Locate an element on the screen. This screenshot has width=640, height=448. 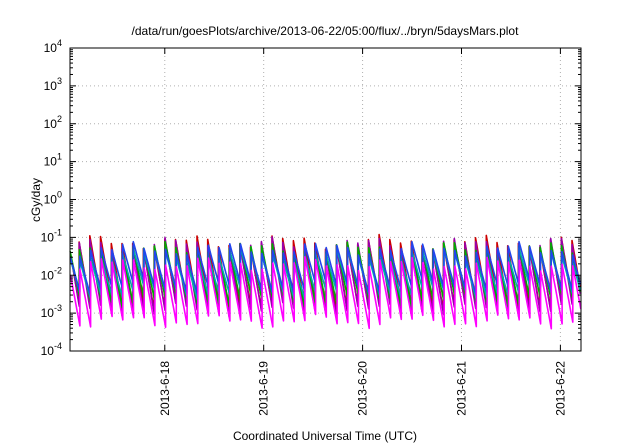
y-tick-label: 10⁴ is located at coordinates (53, 46).